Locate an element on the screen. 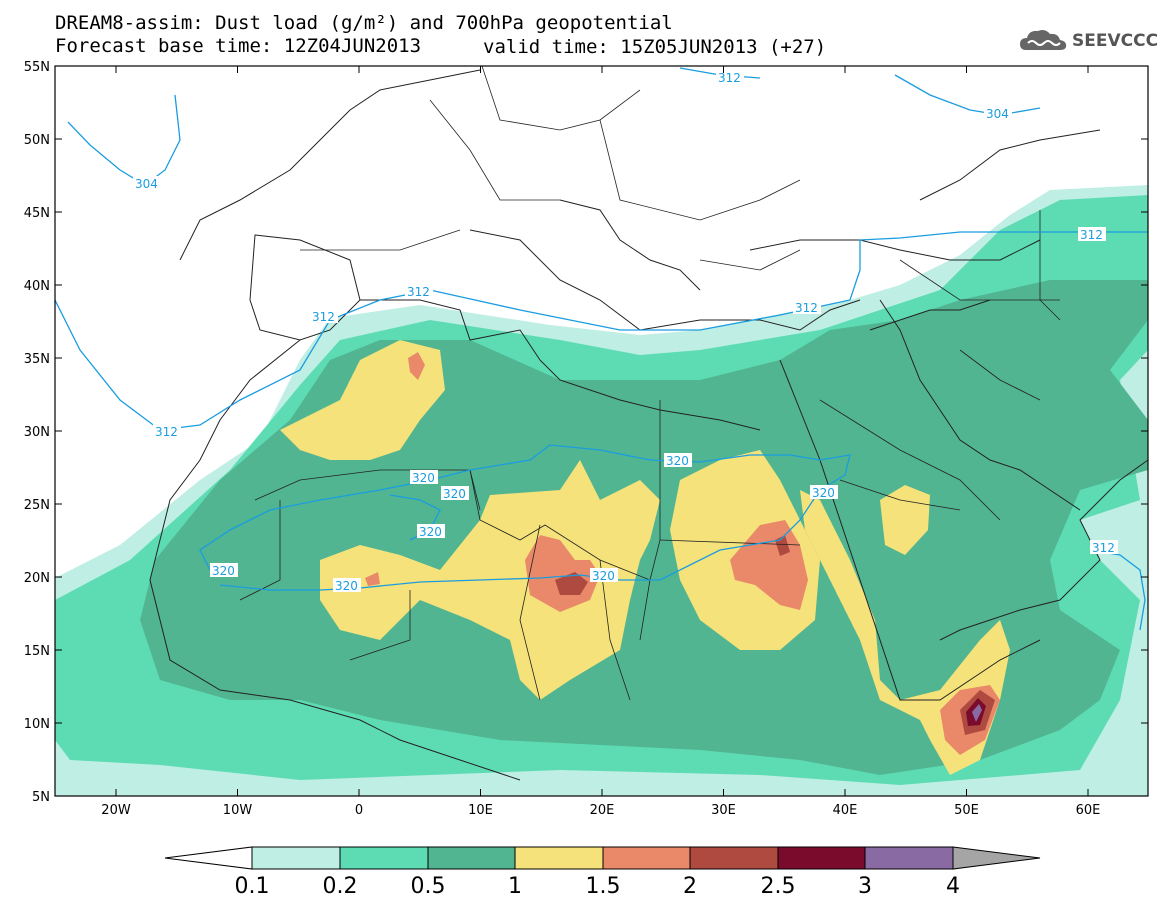 The image size is (1165, 907). lon-tick-label: 20W is located at coordinates (116, 810).